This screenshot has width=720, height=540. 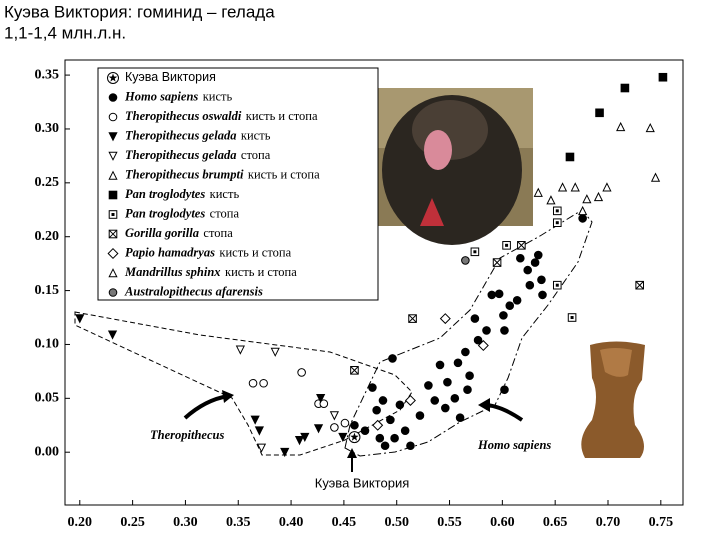 I want to click on legend-entry: Gorilla gorilla стопа, so click(x=179, y=233).